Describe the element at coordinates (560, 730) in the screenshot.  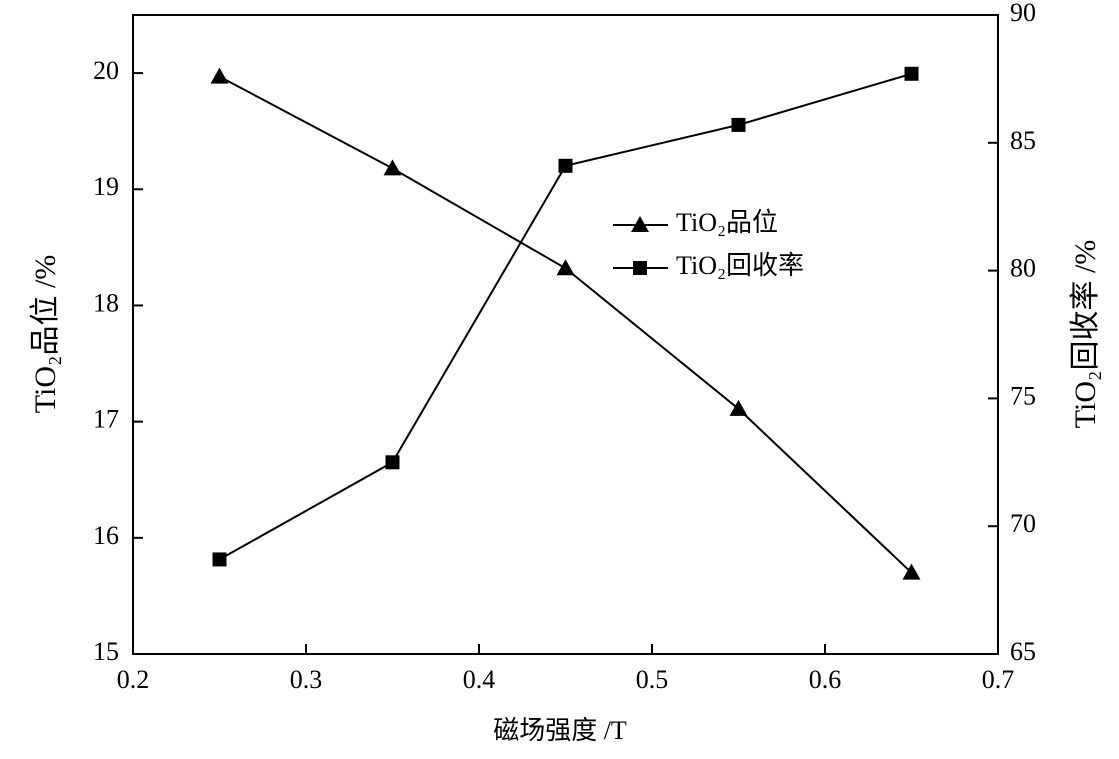
I see `x-axis-label: 磁场强度 /T` at that location.